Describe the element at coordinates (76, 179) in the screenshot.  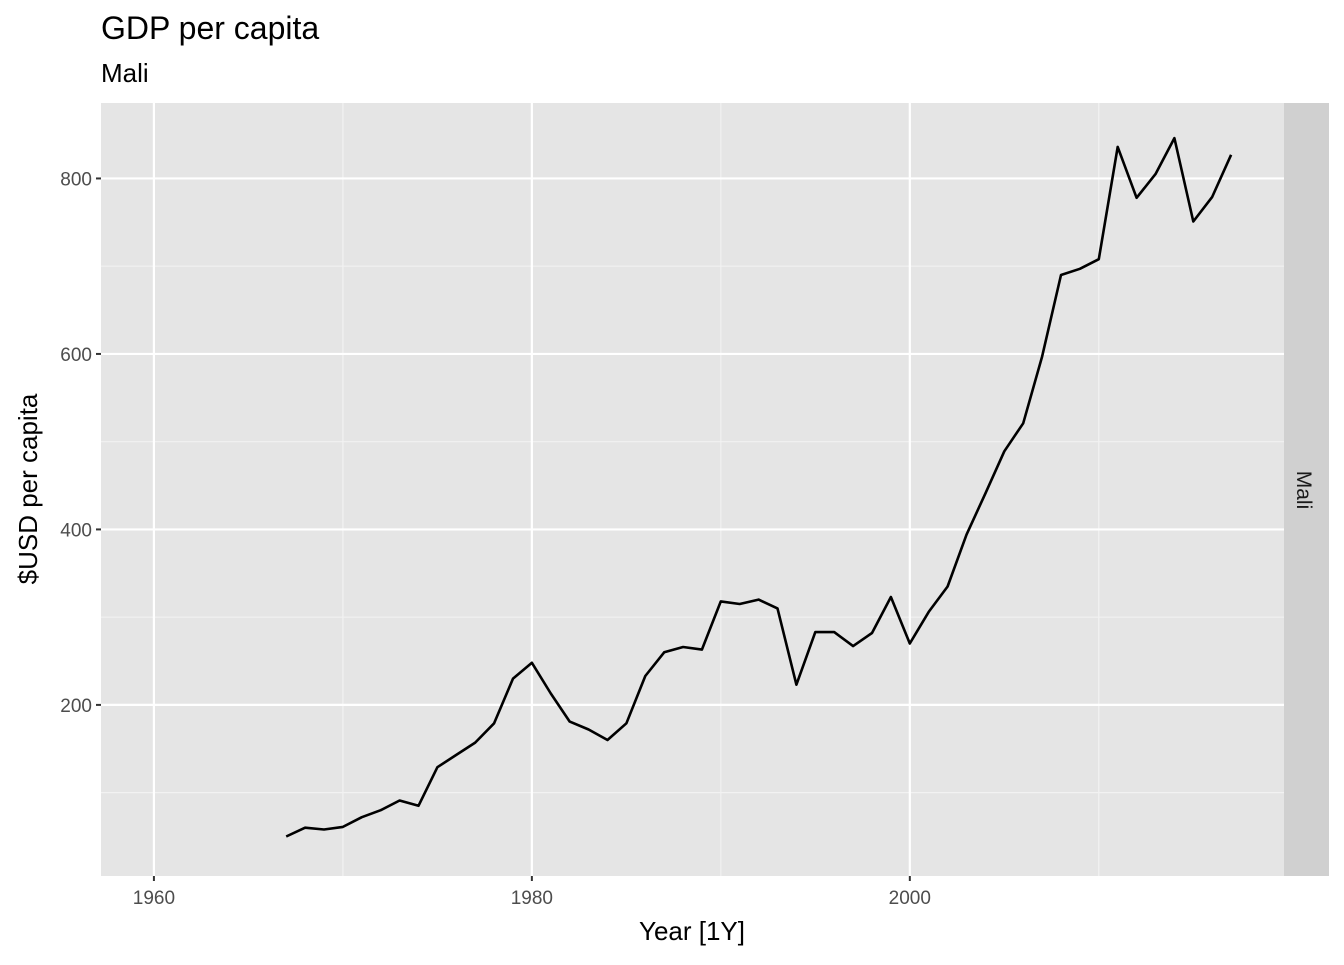
I see `y-tick-label: 800` at that location.